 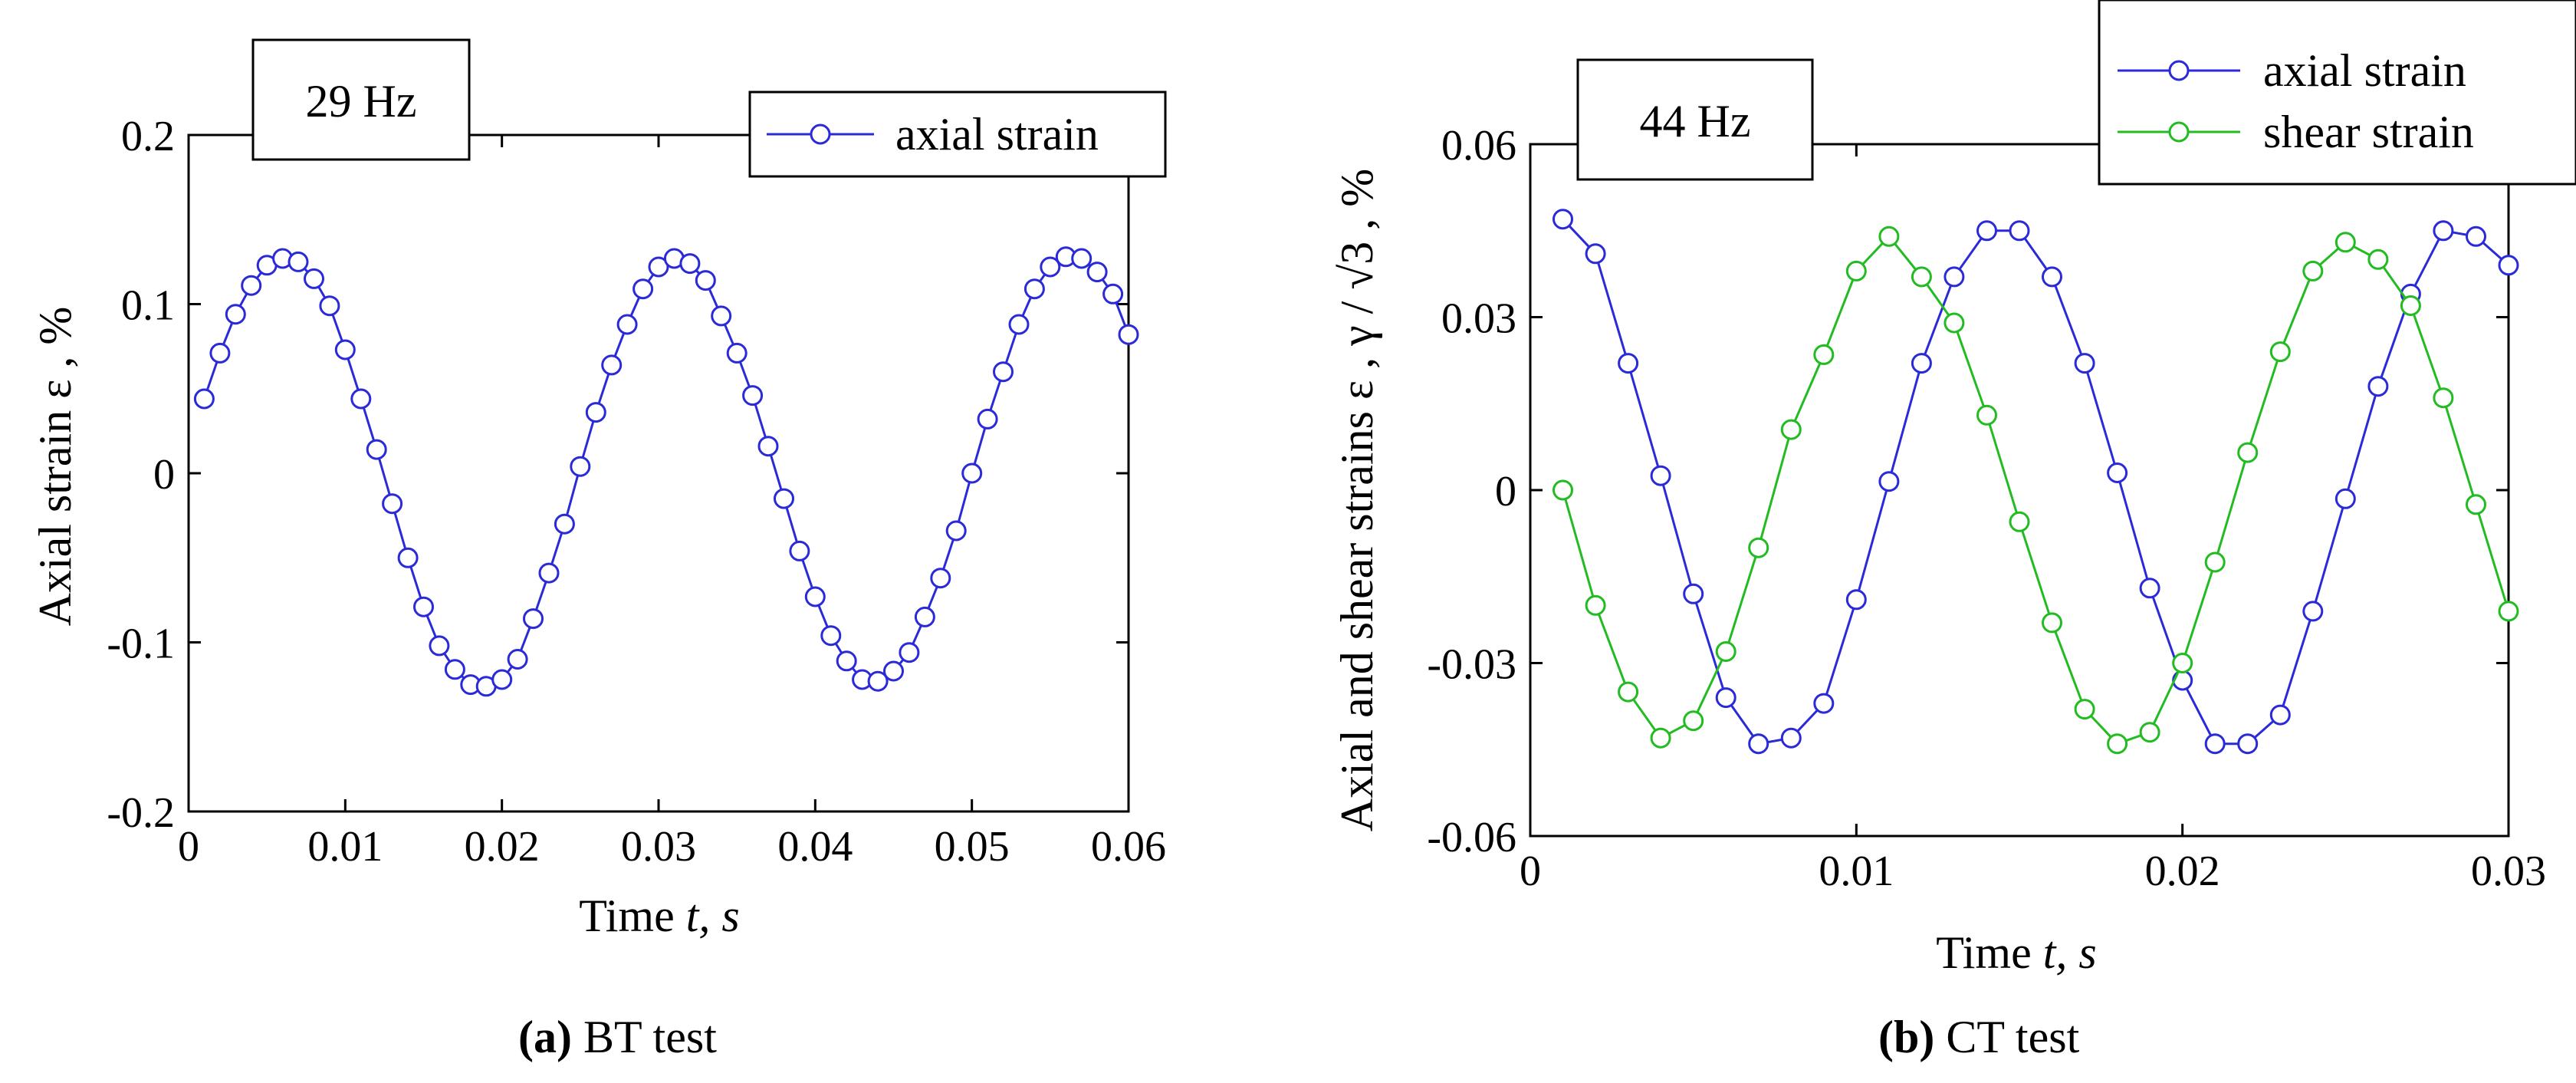 What do you see at coordinates (141, 644) in the screenshot?
I see `panel-a-y-tick-label: -0.1` at bounding box center [141, 644].